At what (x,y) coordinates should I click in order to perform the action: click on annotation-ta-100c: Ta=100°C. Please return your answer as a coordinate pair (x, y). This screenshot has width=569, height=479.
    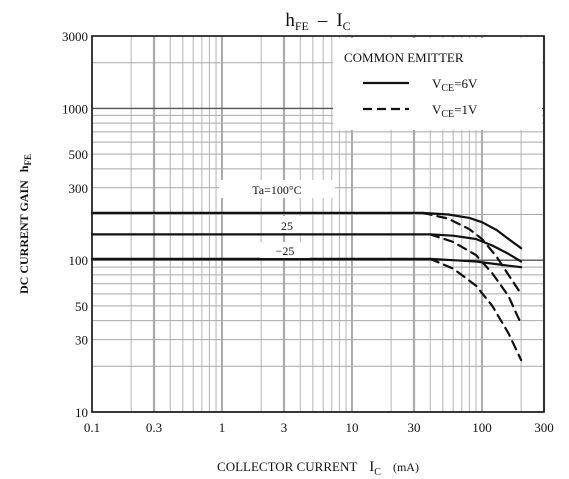
    Looking at the image, I should click on (276, 190).